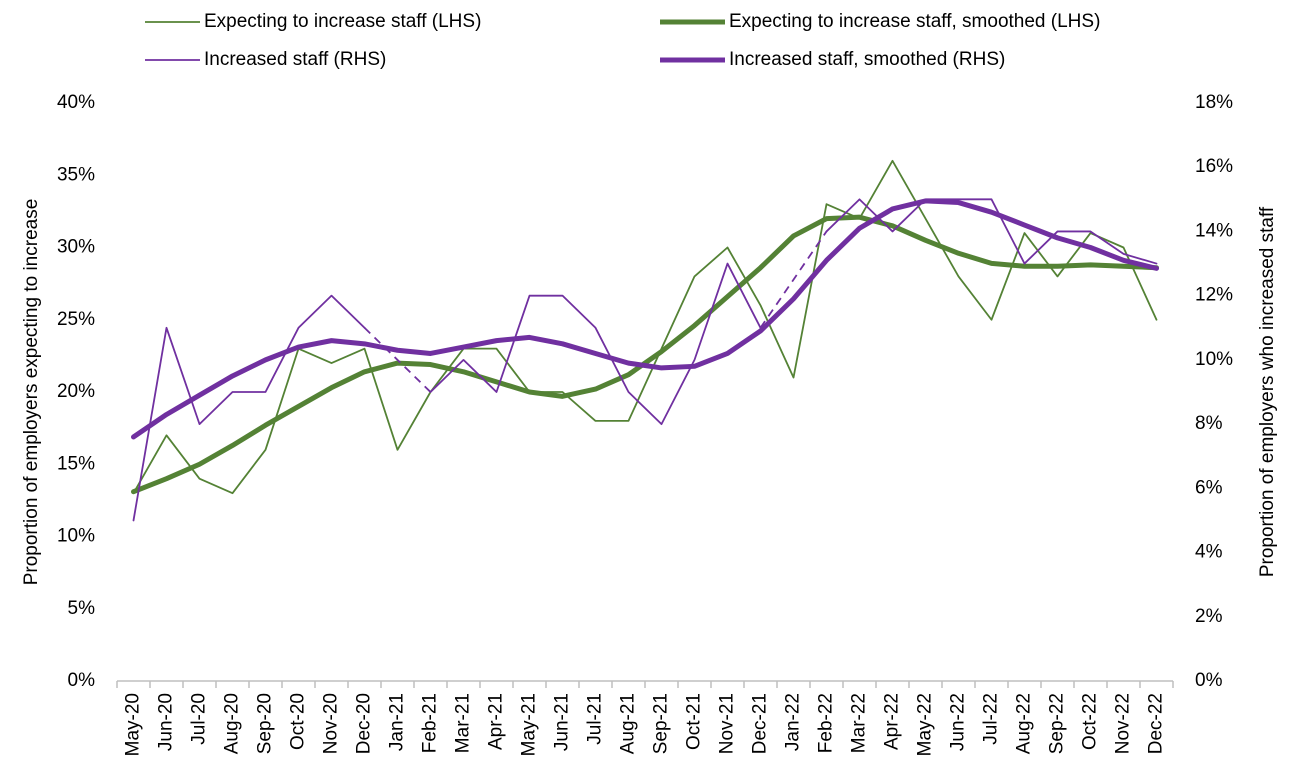 The height and width of the screenshot is (770, 1290). What do you see at coordinates (1156, 723) in the screenshot?
I see `x-tick-label: Dec-22` at bounding box center [1156, 723].